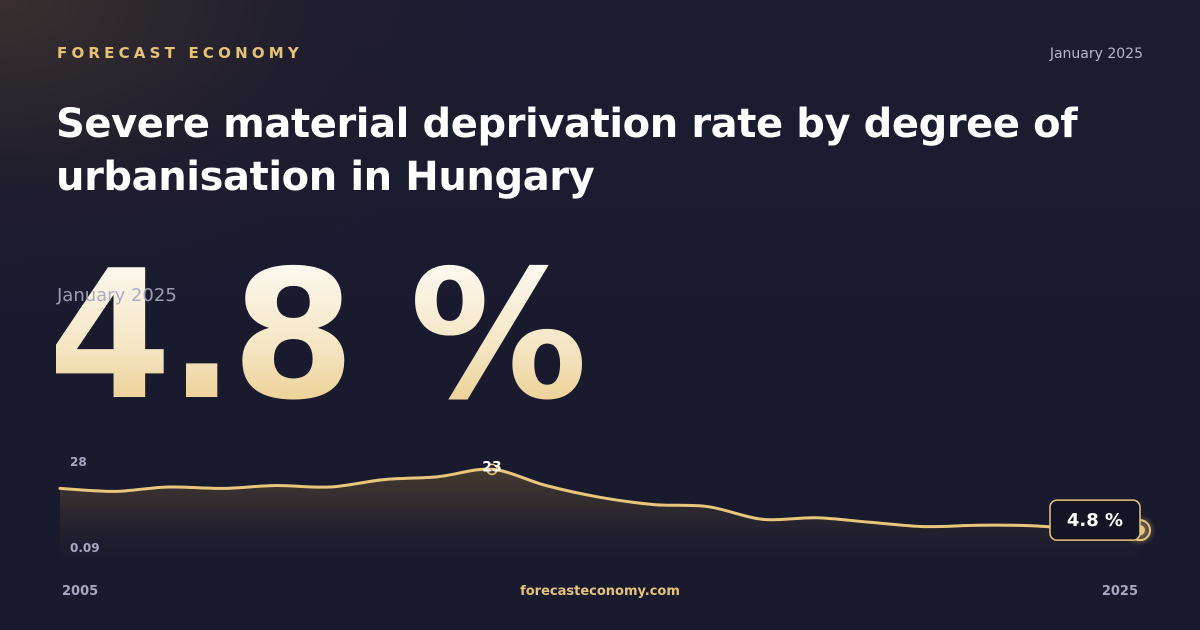  Describe the element at coordinates (117, 295) in the screenshot. I see `headline-date: January 2025` at that location.